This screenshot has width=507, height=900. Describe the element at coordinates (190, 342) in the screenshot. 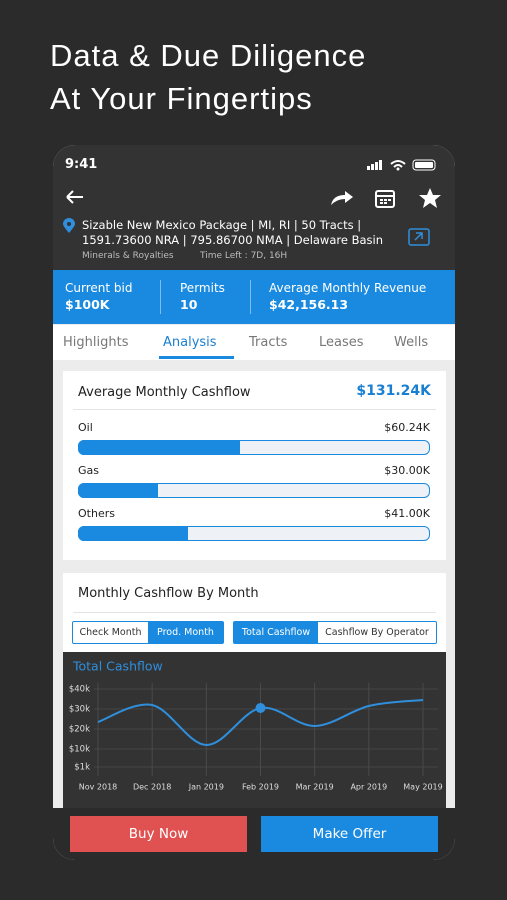

I see `tab: Analysis` at that location.